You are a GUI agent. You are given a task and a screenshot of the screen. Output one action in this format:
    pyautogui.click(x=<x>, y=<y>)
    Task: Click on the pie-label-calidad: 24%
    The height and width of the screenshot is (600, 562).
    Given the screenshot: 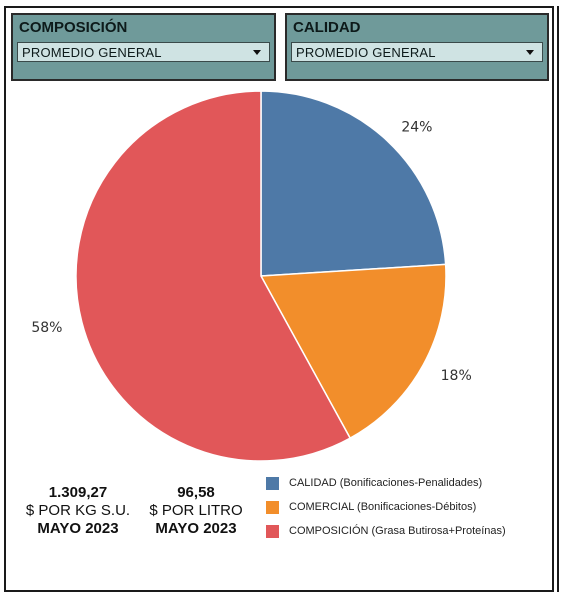 What is the action you would take?
    pyautogui.click(x=416, y=128)
    